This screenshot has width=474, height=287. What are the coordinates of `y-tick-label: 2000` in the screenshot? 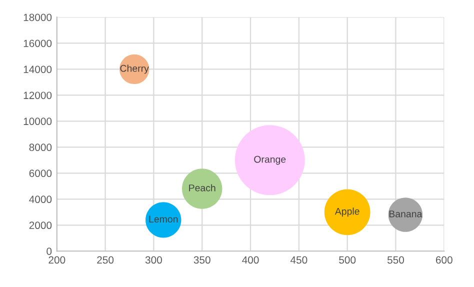 It's located at (40, 226).